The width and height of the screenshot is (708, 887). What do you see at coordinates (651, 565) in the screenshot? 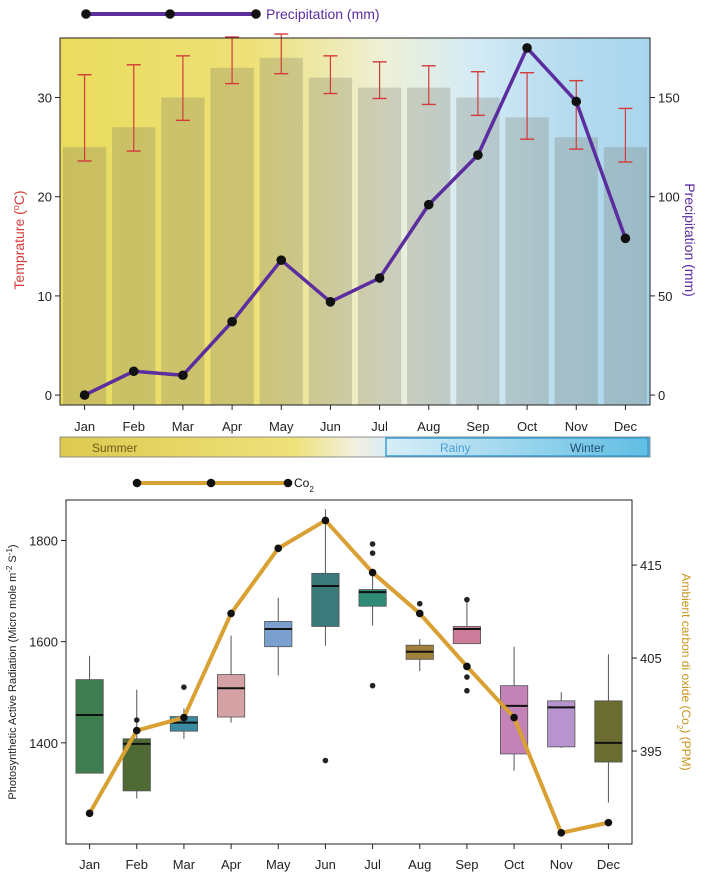
I see `y2-tick-label: 415` at bounding box center [651, 565].